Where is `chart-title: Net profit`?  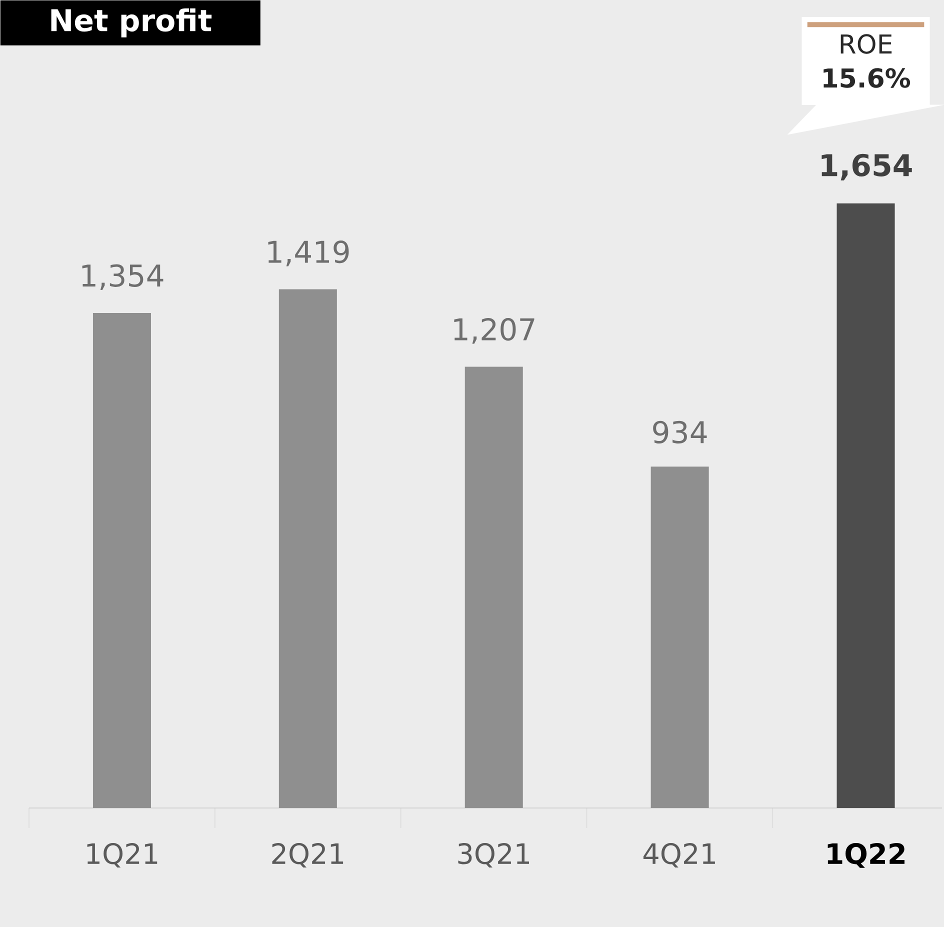 chart-title: Net profit is located at coordinates (131, 23).